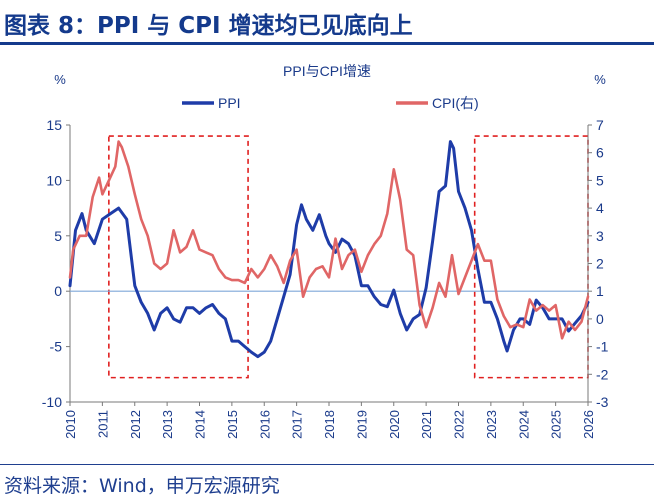 This screenshot has width=654, height=500. I want to click on figure-header: 图表 8：PPI 与 CPI 增速均已见底向上, so click(327, 20).